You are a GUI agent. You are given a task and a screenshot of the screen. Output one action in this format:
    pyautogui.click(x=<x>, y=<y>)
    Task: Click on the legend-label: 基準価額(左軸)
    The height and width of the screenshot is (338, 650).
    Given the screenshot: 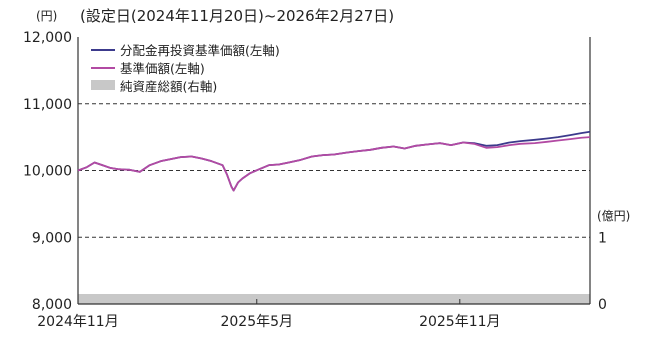 What is the action you would take?
    pyautogui.click(x=162, y=68)
    